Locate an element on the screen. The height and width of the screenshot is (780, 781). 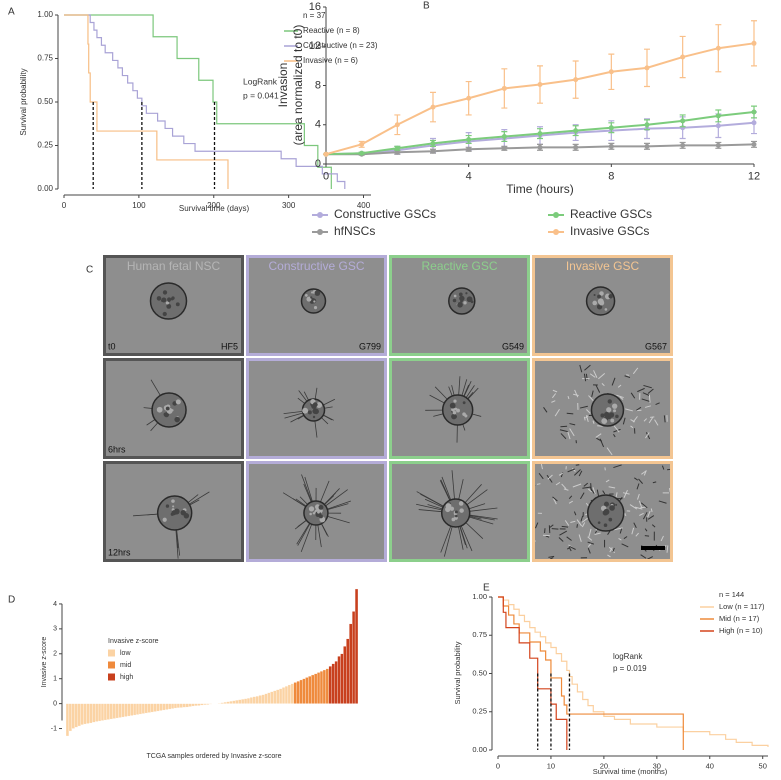
y-tick-label: -1 is located at coordinates (54, 728).